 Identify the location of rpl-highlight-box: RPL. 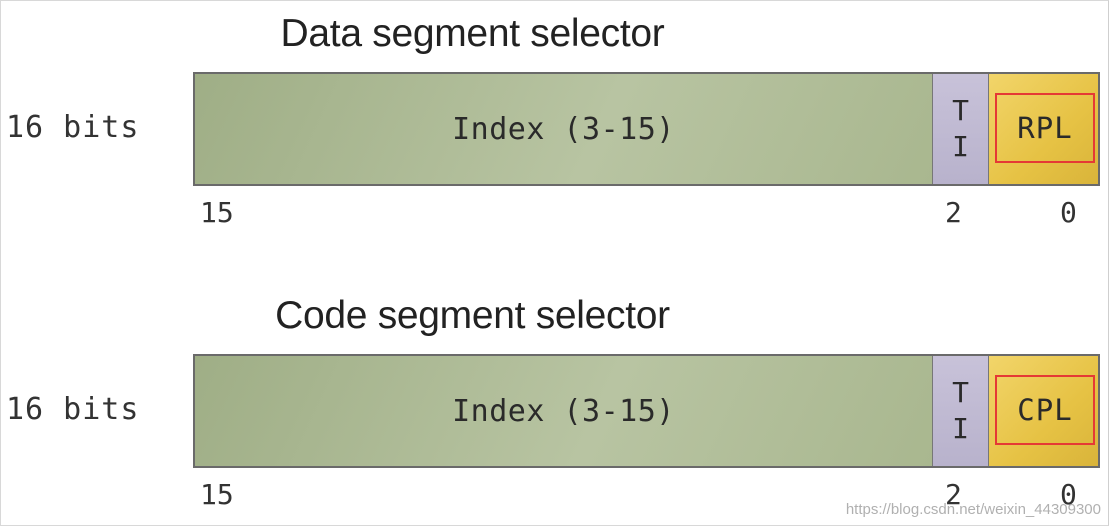
(1045, 128).